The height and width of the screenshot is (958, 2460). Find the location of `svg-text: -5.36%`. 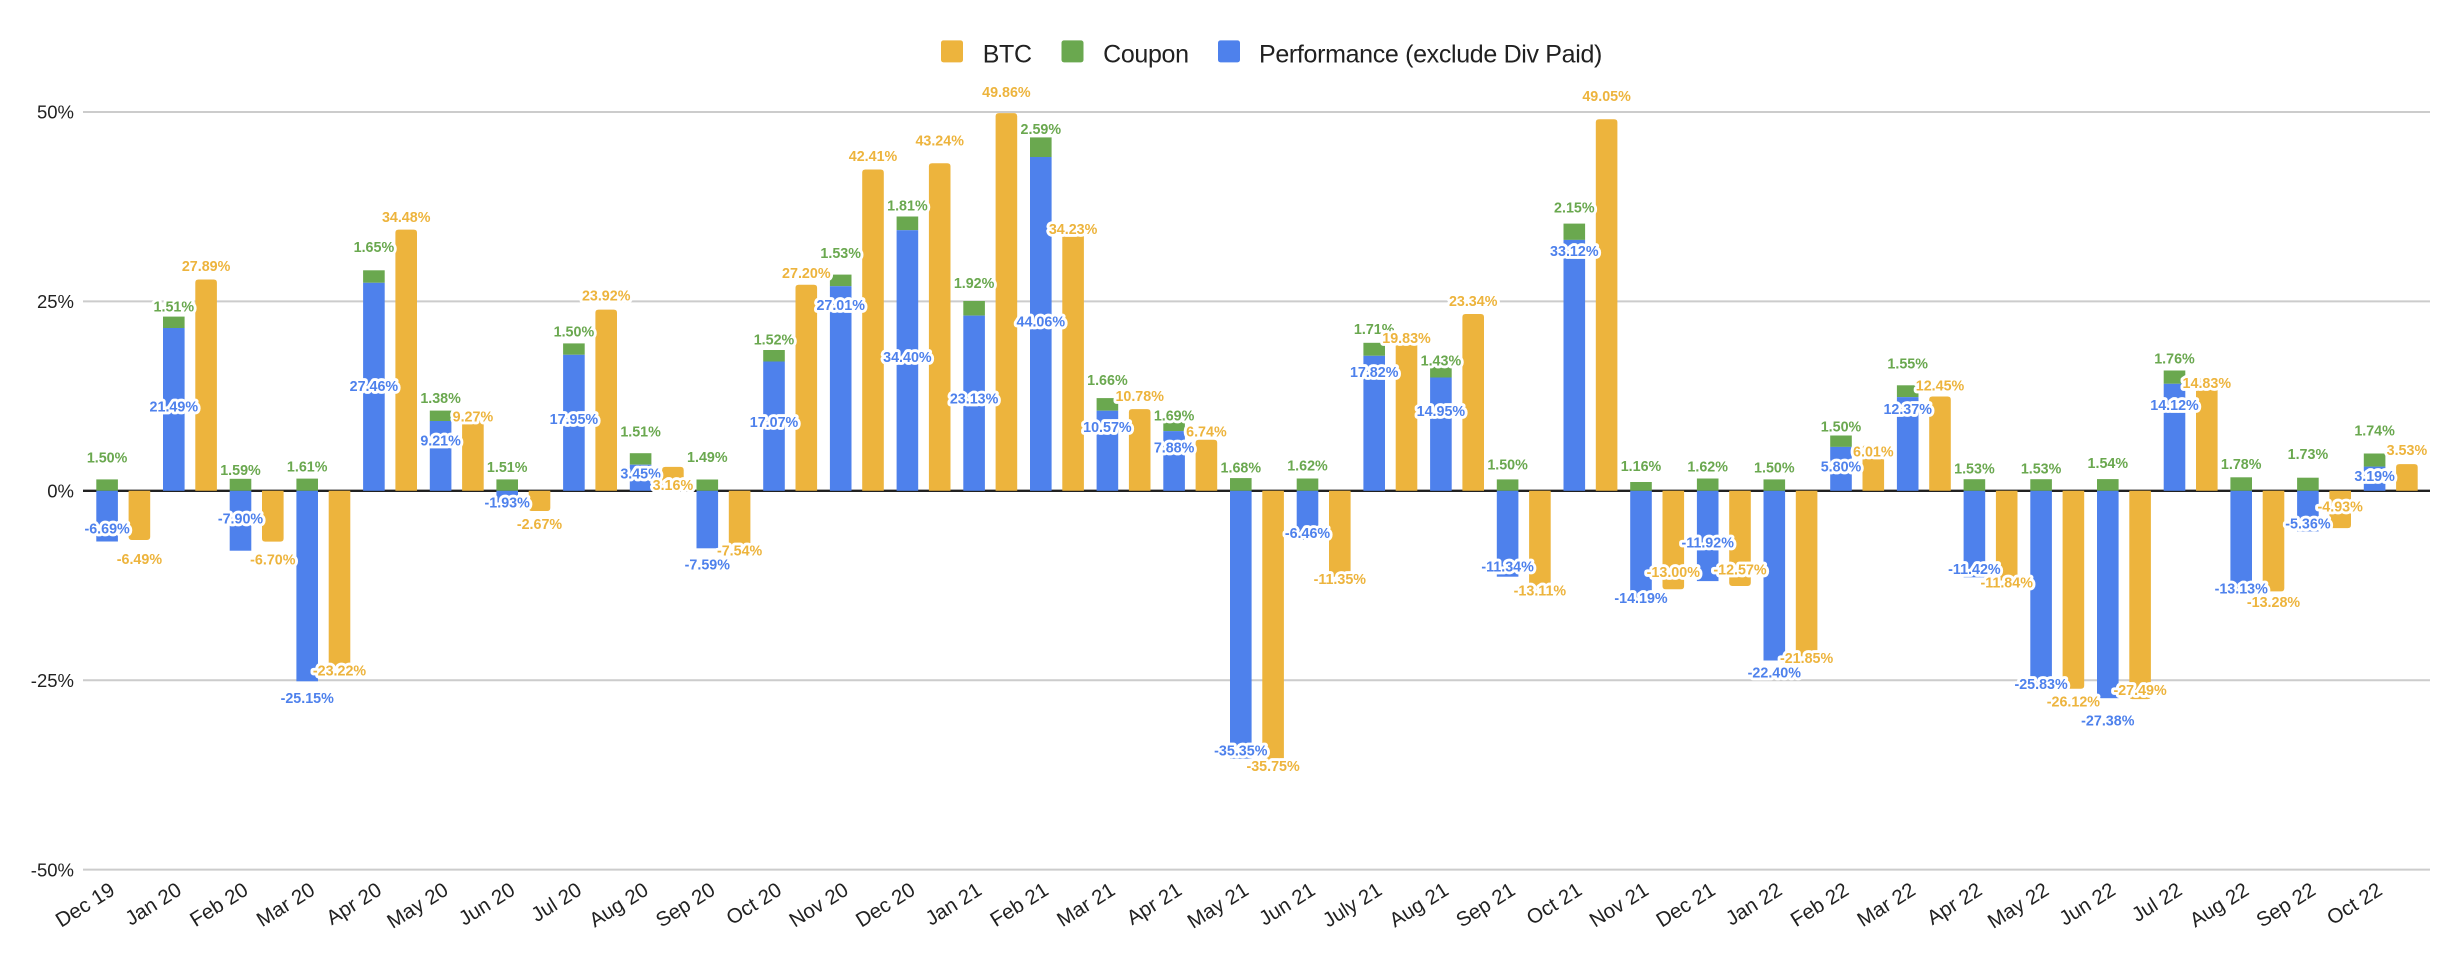

svg-text: -5.36% is located at coordinates (2308, 525).